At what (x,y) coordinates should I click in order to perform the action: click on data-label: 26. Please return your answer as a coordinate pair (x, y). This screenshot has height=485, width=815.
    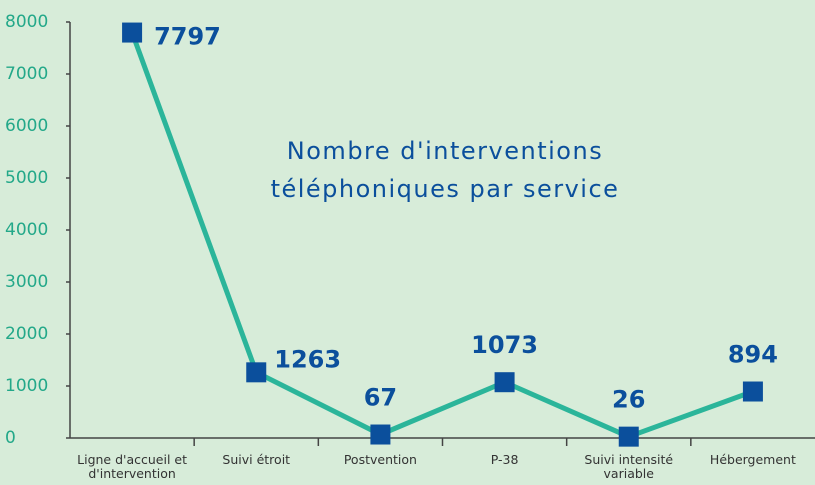
    Looking at the image, I should click on (628, 400).